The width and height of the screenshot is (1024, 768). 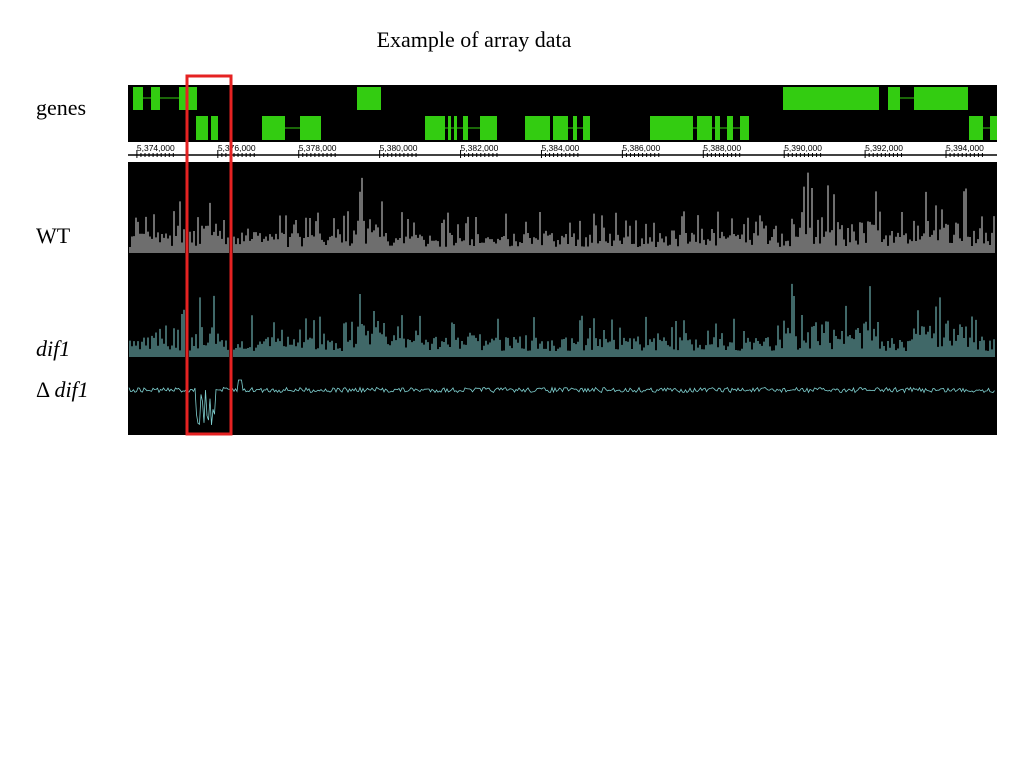 What do you see at coordinates (565, 113) in the screenshot?
I see `genes` at bounding box center [565, 113].